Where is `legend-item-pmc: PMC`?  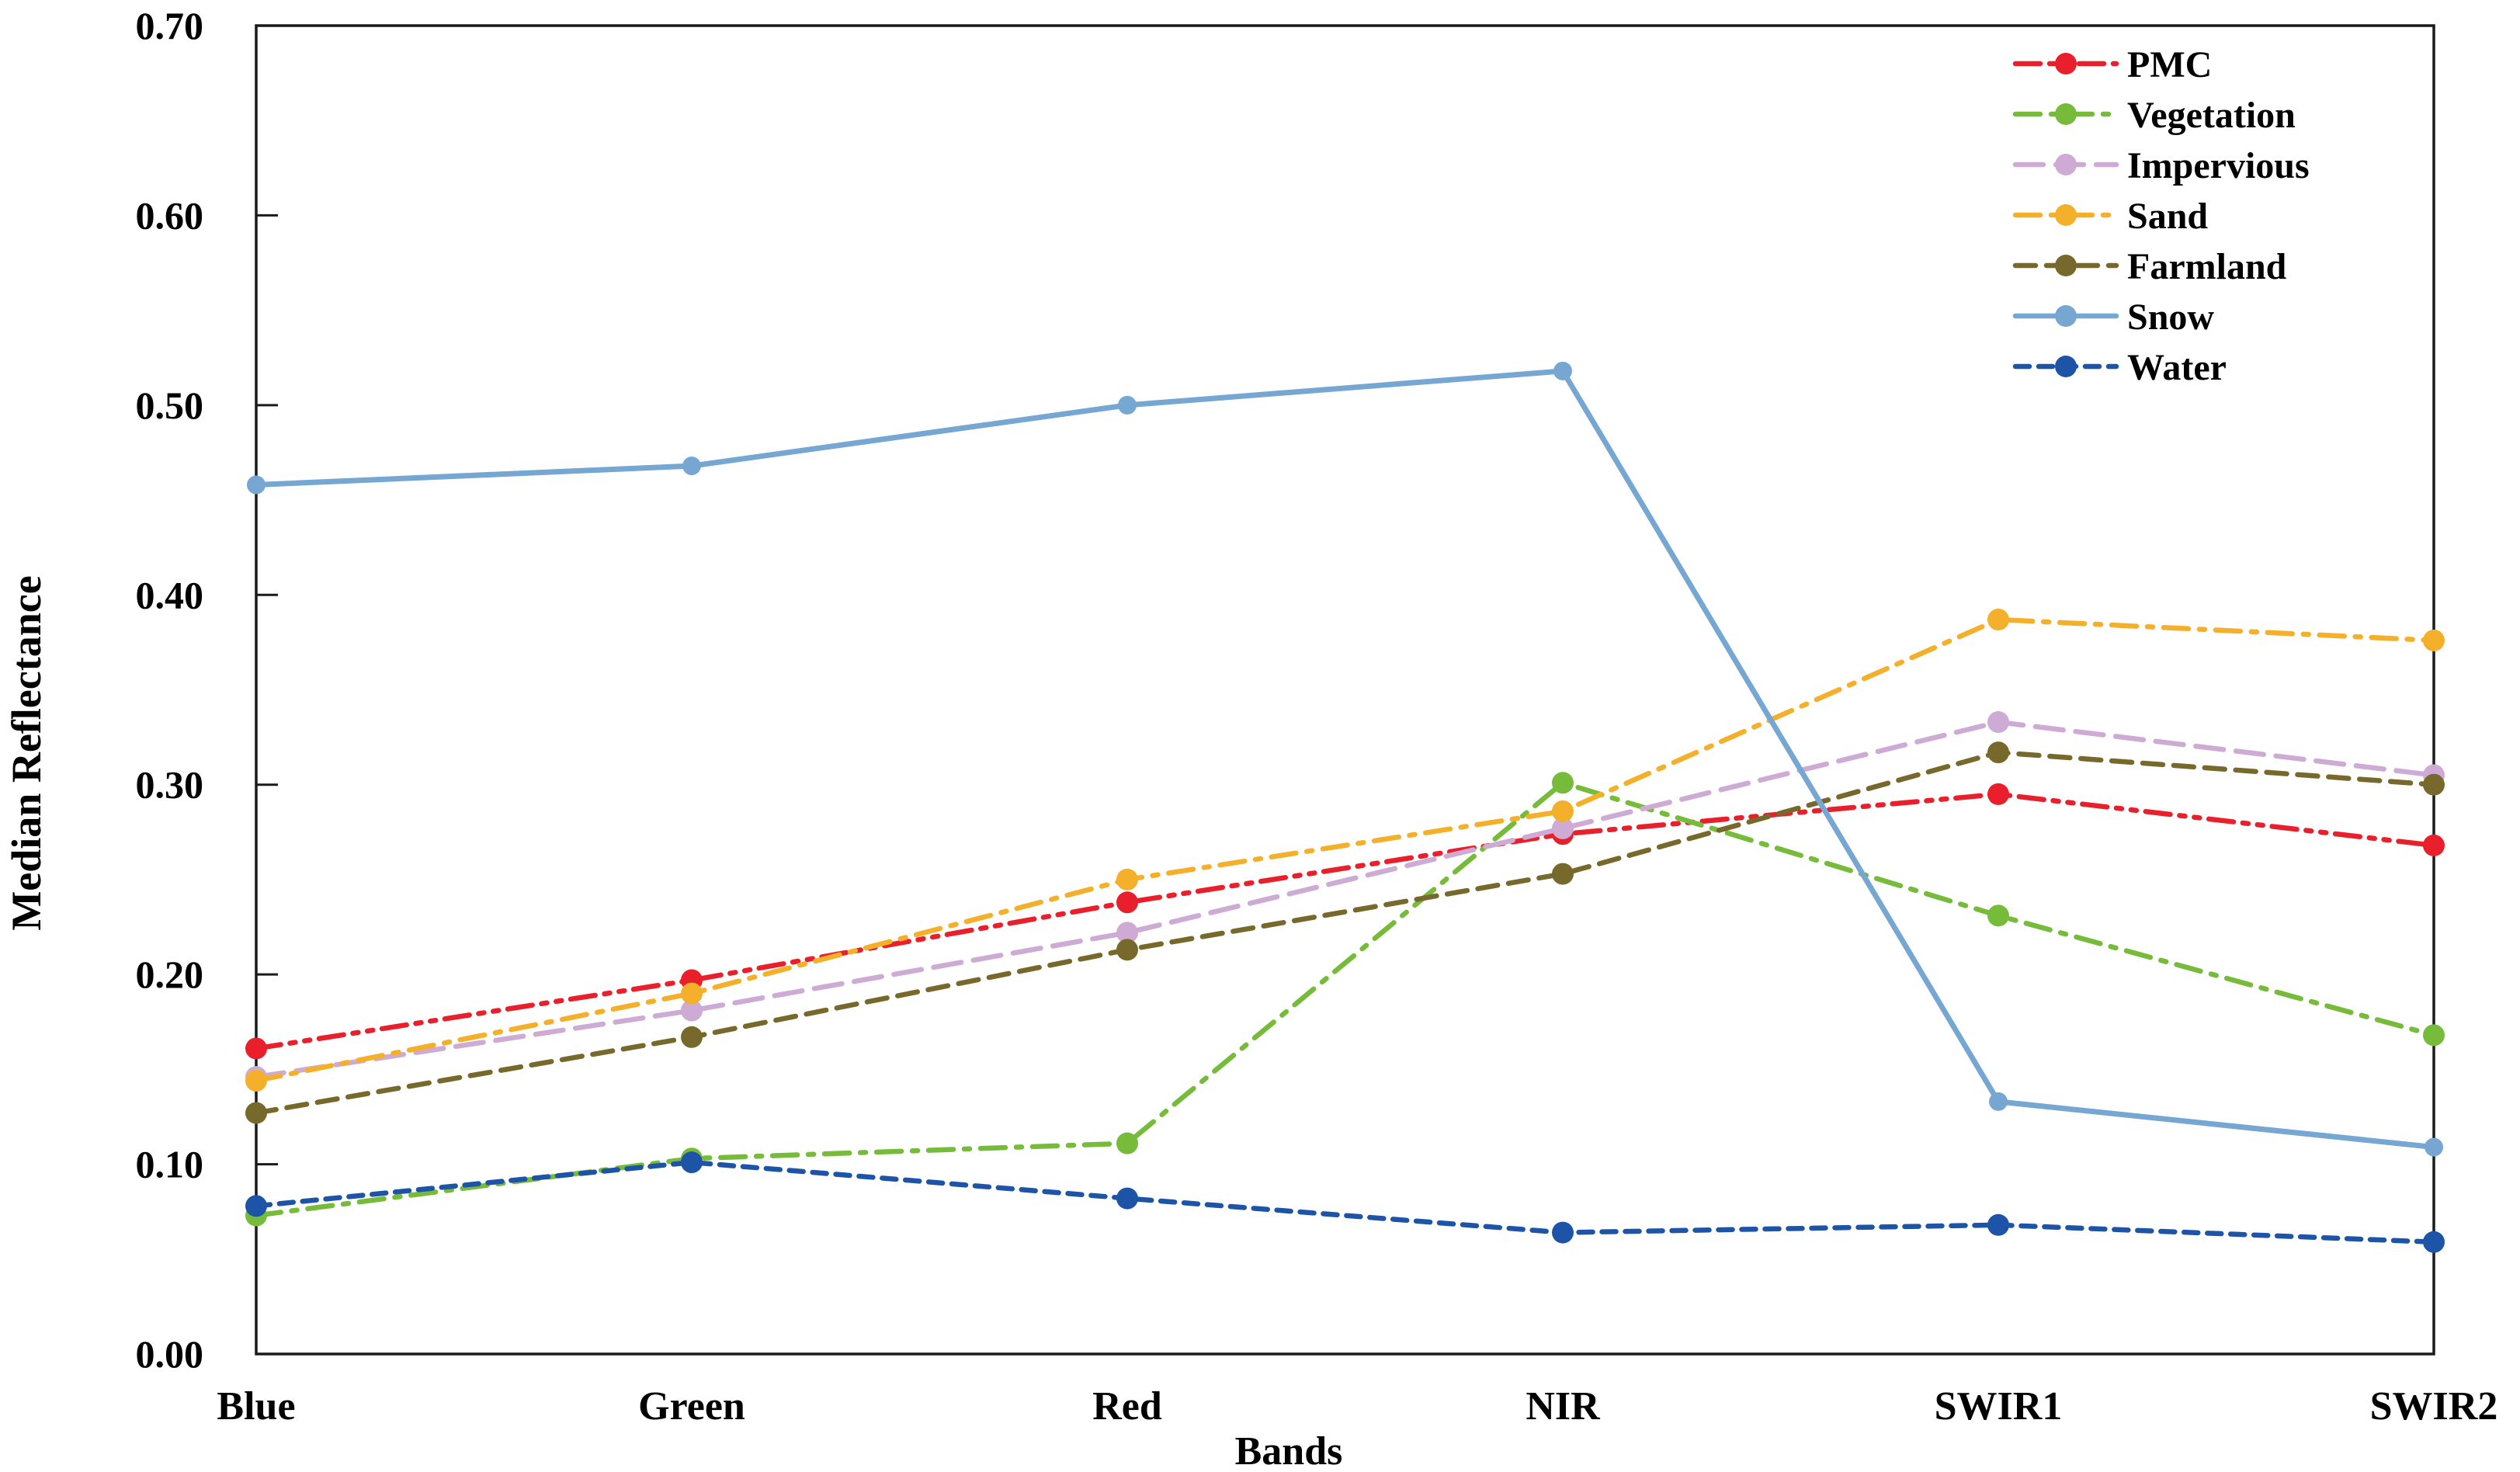 legend-item-pmc: PMC is located at coordinates (2112, 64).